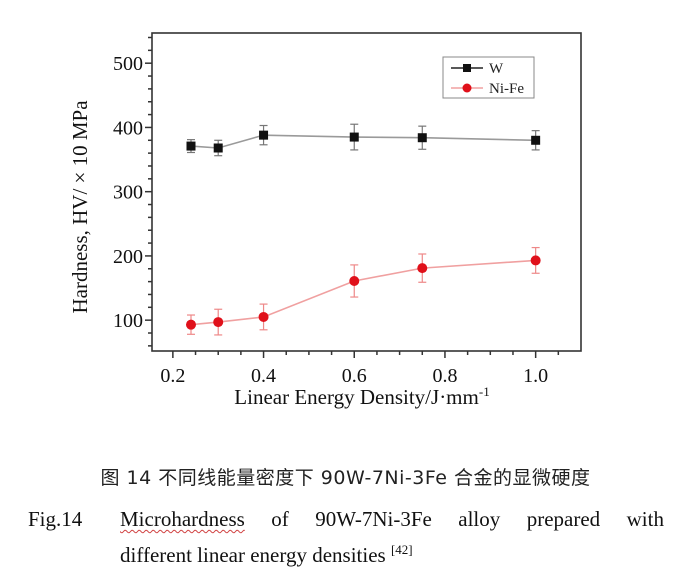 This screenshot has height=583, width=691. I want to click on x-tick-label: 0.4, so click(263, 376).